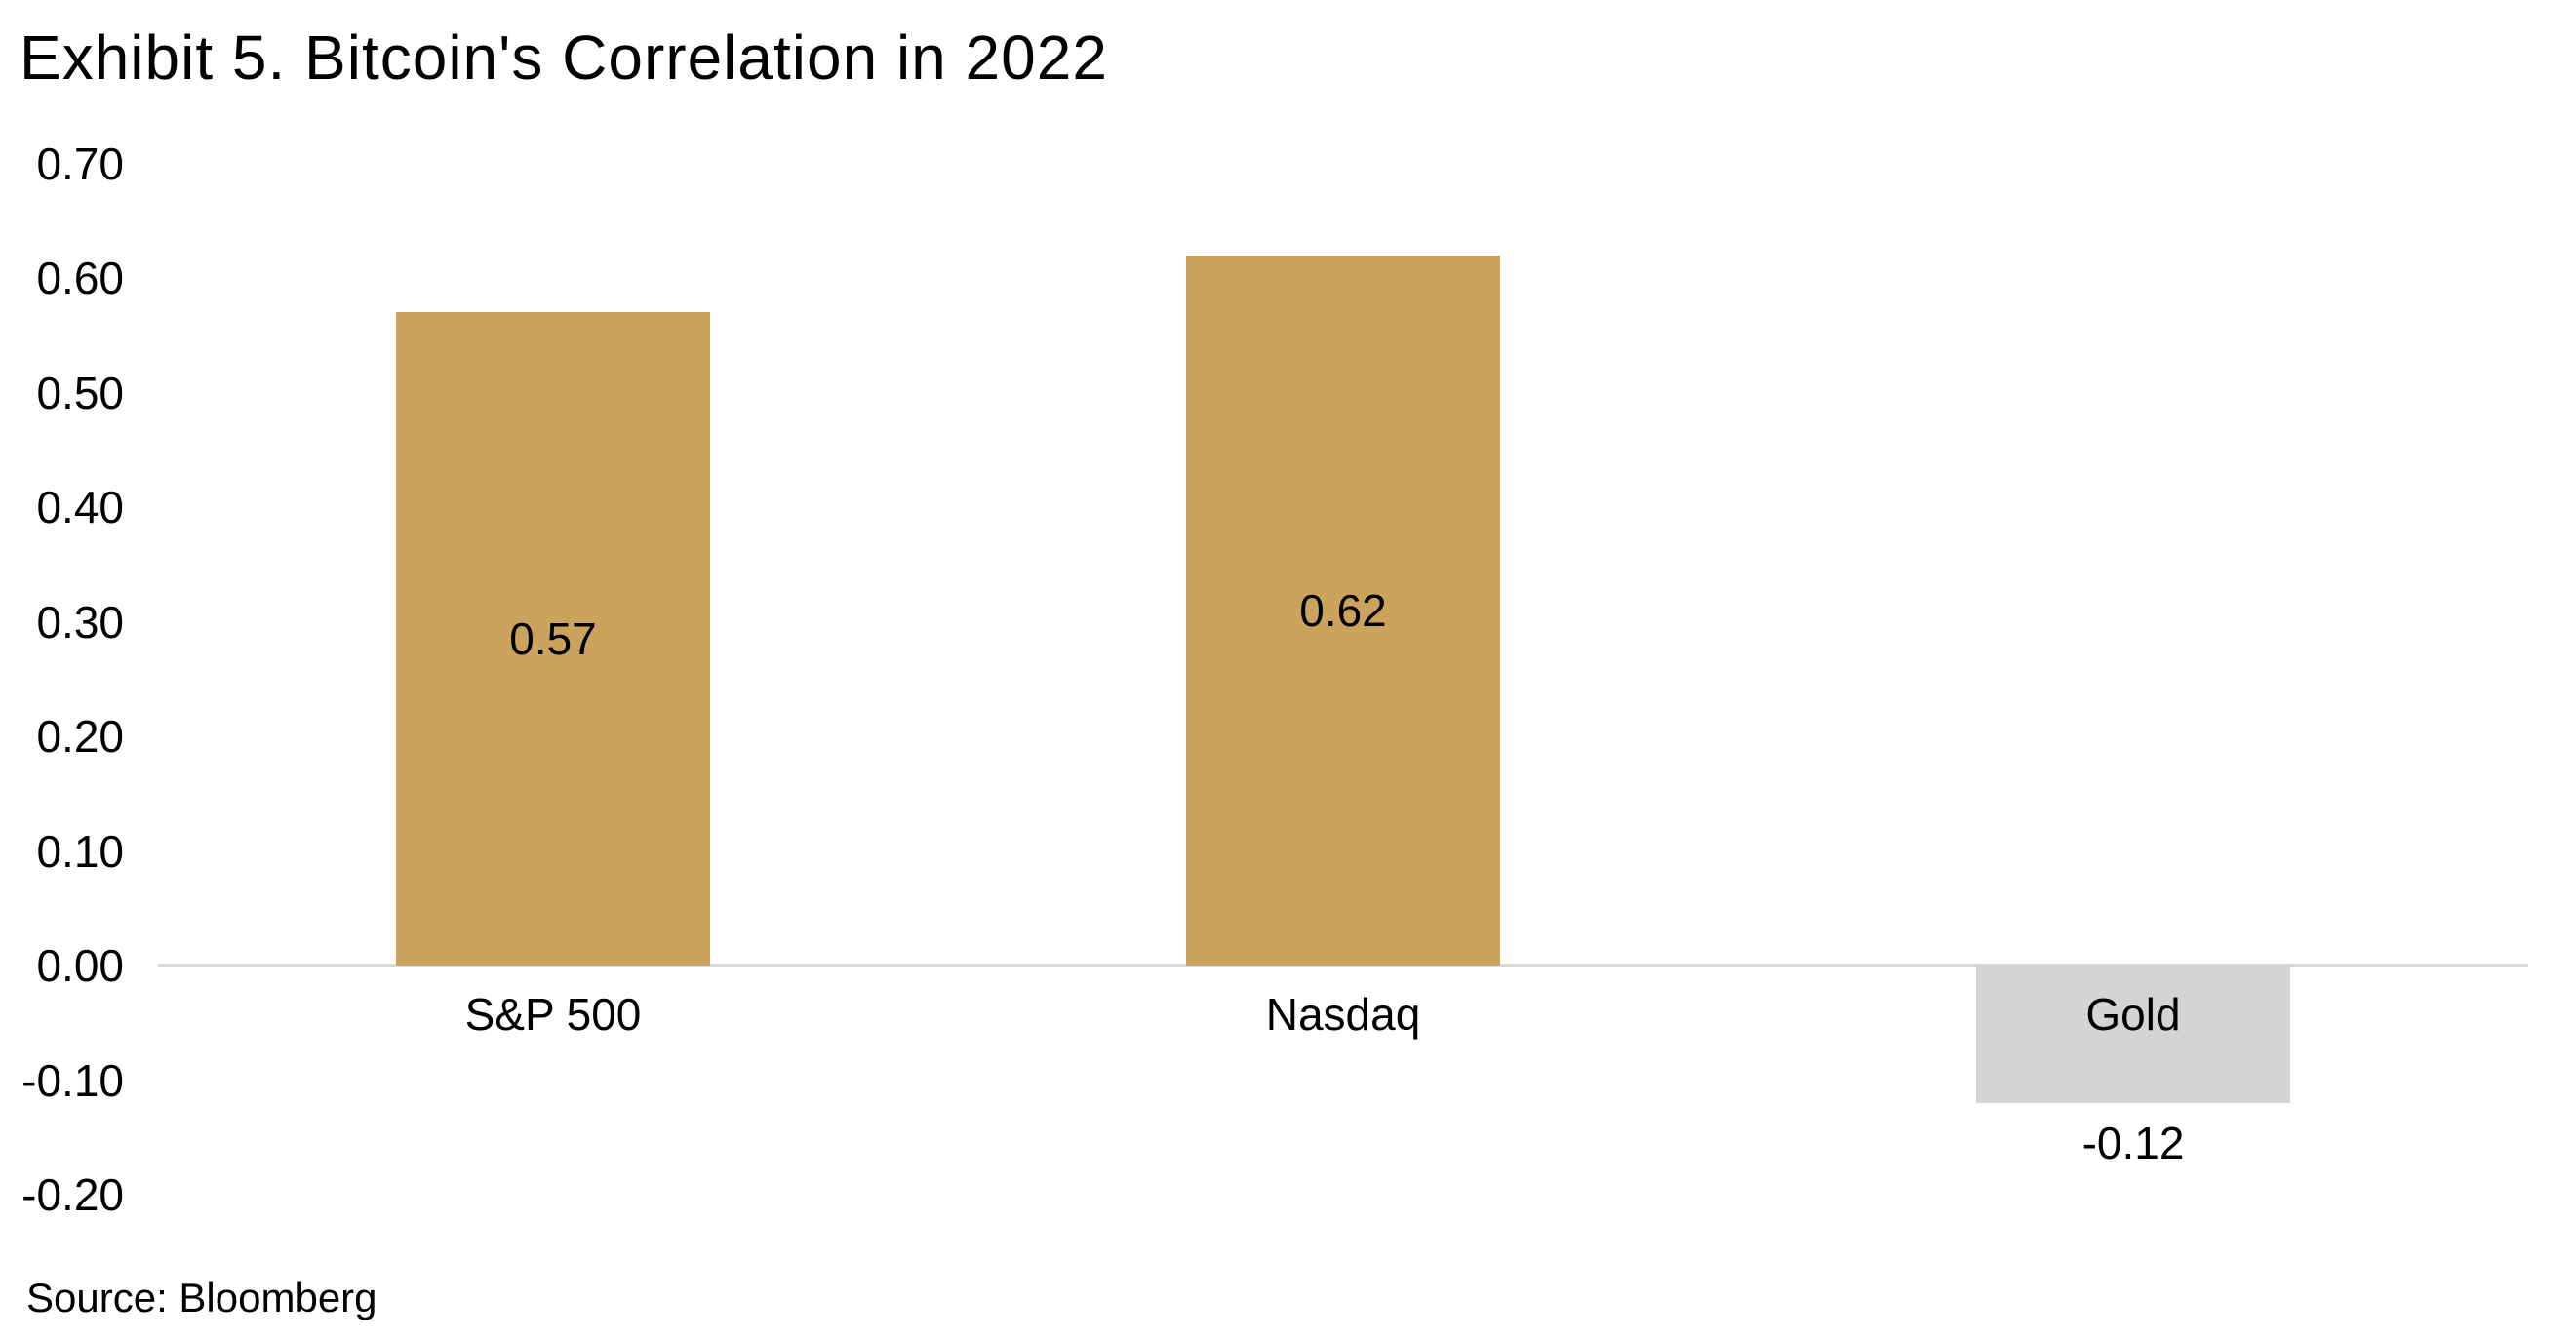 The image size is (2576, 1340). I want to click on y-tick-label: 0.10, so click(80, 851).